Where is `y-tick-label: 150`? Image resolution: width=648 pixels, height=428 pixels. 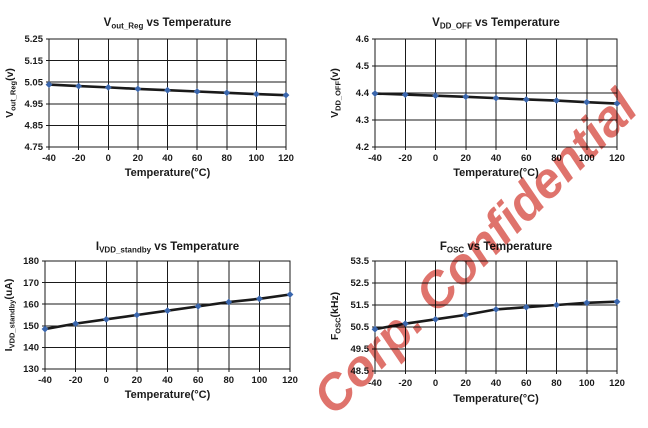 y-tick-label: 150 is located at coordinates (31, 326).